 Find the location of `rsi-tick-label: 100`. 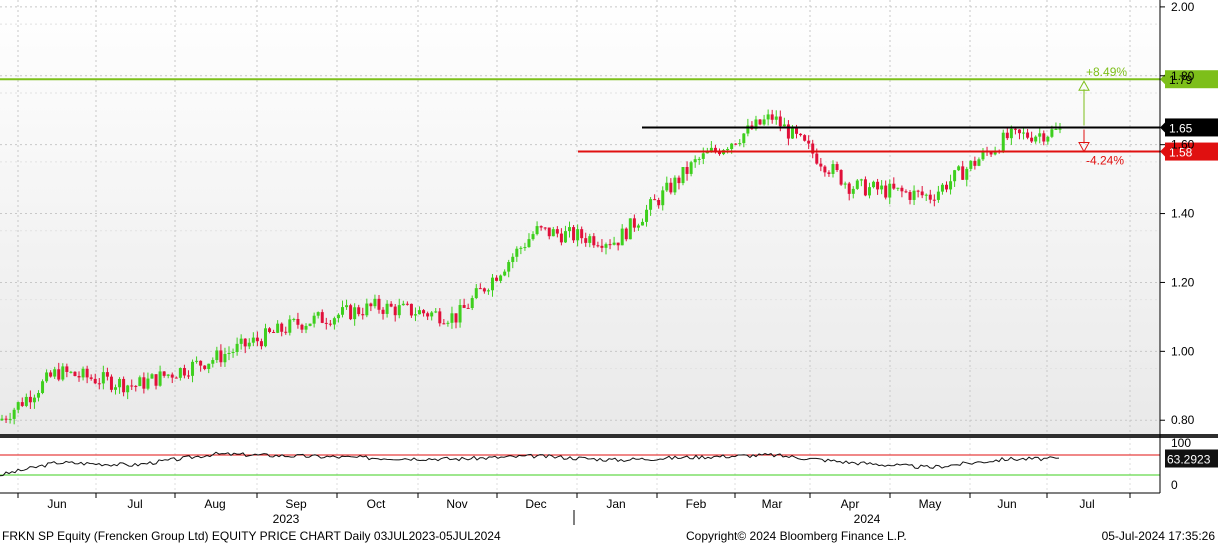

rsi-tick-label: 100 is located at coordinates (1181, 443).